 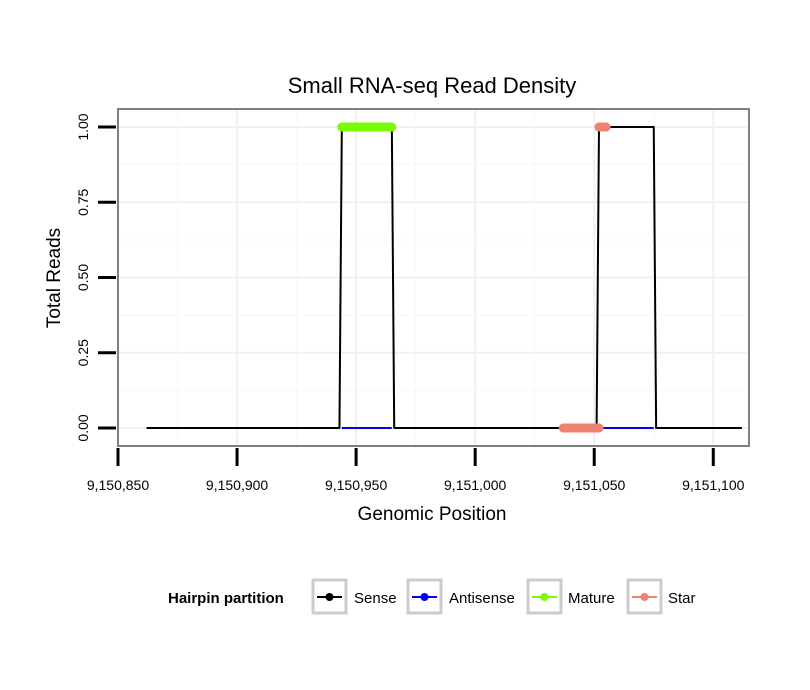 I want to click on y-tick-label: 0.50, so click(x=83, y=277).